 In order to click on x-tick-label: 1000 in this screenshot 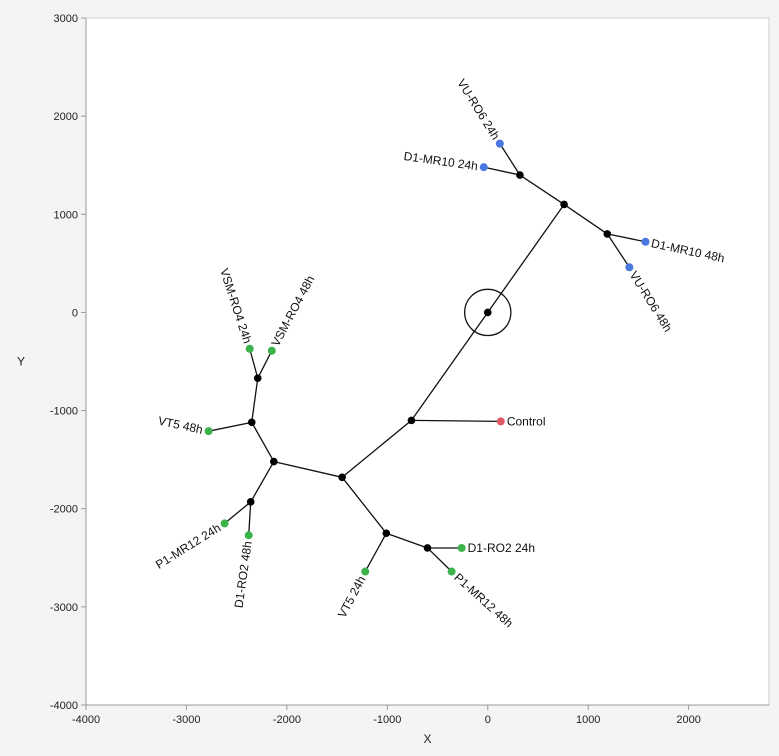, I will do `click(588, 720)`.